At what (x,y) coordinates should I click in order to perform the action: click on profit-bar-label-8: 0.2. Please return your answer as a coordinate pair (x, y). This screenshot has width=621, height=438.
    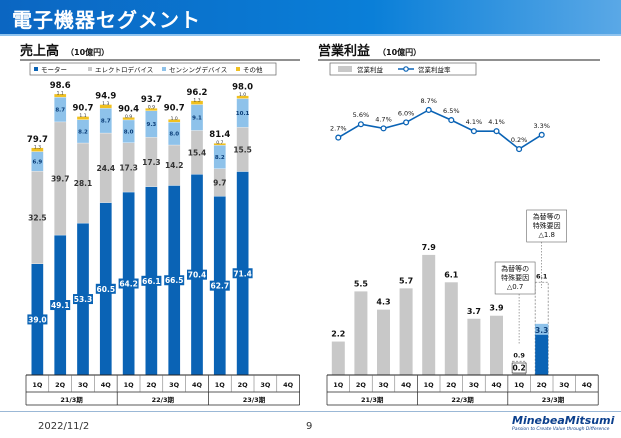
    Looking at the image, I should click on (518, 368).